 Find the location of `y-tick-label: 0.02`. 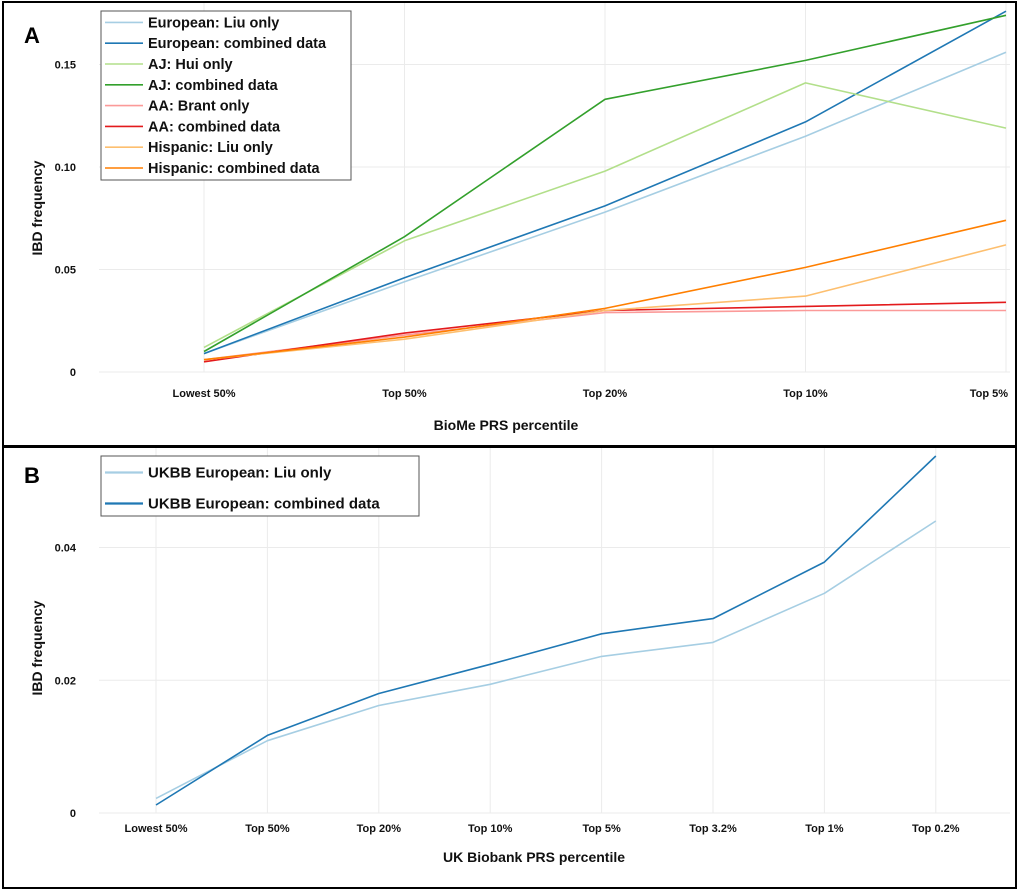

y-tick-label: 0.02 is located at coordinates (65, 681).